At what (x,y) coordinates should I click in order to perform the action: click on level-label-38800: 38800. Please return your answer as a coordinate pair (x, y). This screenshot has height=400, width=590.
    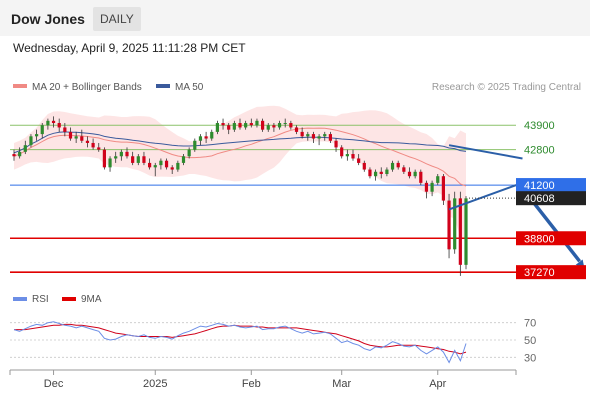
    Looking at the image, I should click on (539, 239).